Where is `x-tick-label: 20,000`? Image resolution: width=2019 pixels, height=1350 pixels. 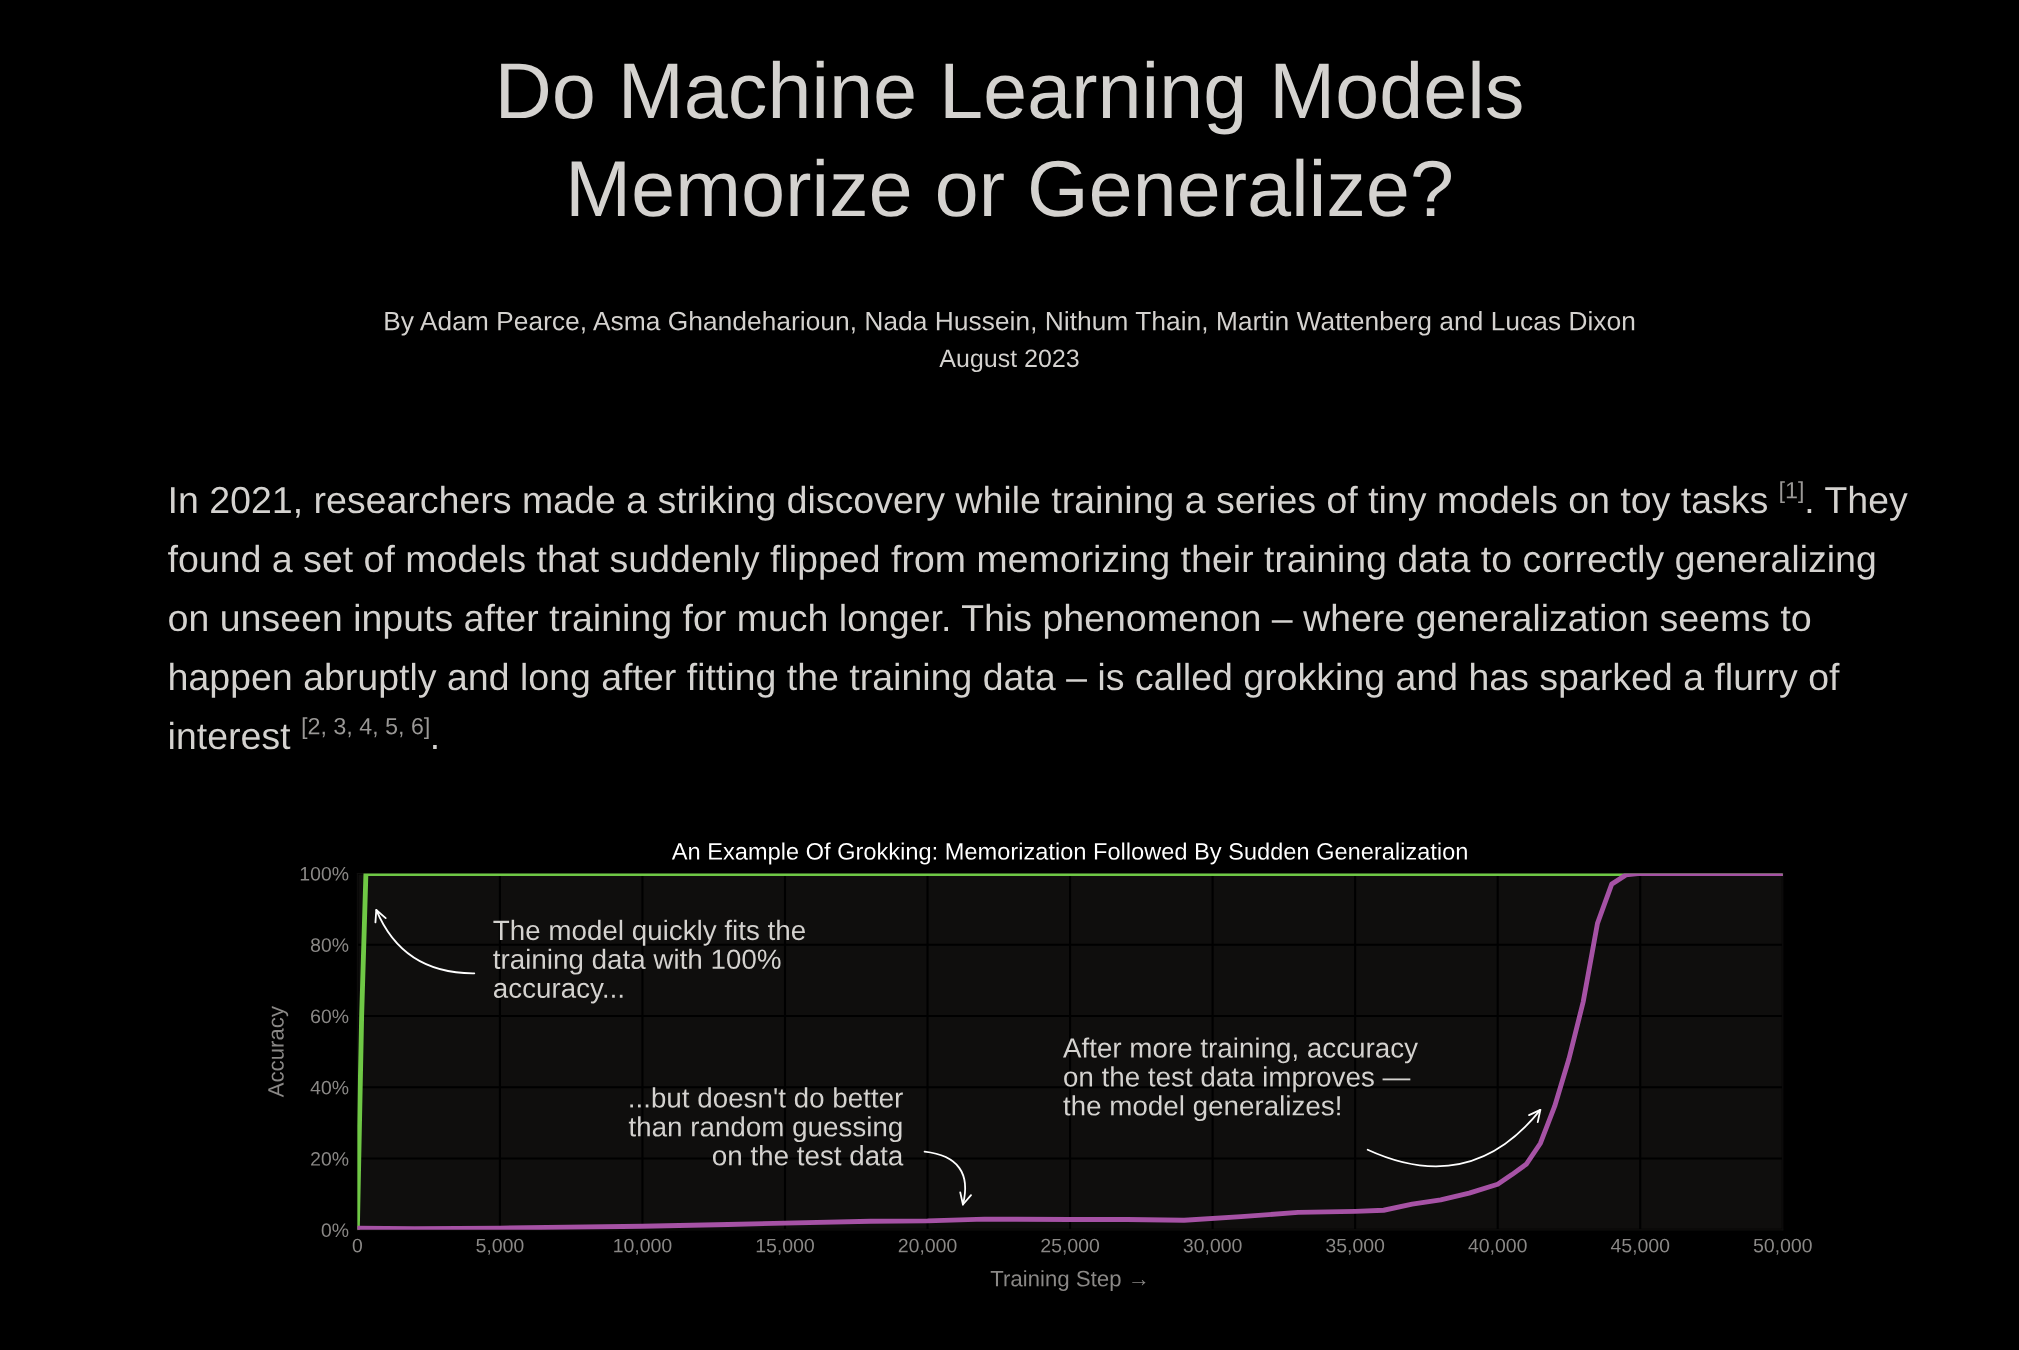 x-tick-label: 20,000 is located at coordinates (927, 1246).